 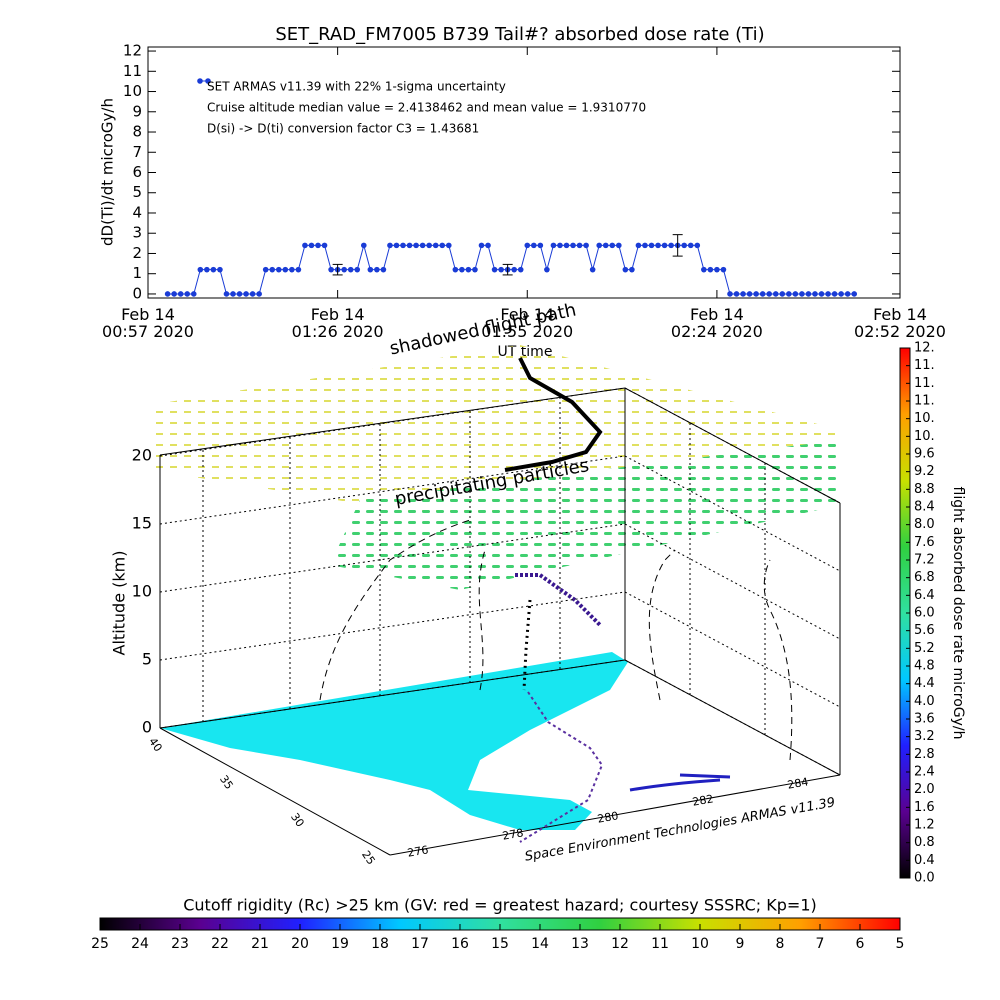 What do you see at coordinates (700, 944) in the screenshot?
I see `colorbar-tick-label: 10` at bounding box center [700, 944].